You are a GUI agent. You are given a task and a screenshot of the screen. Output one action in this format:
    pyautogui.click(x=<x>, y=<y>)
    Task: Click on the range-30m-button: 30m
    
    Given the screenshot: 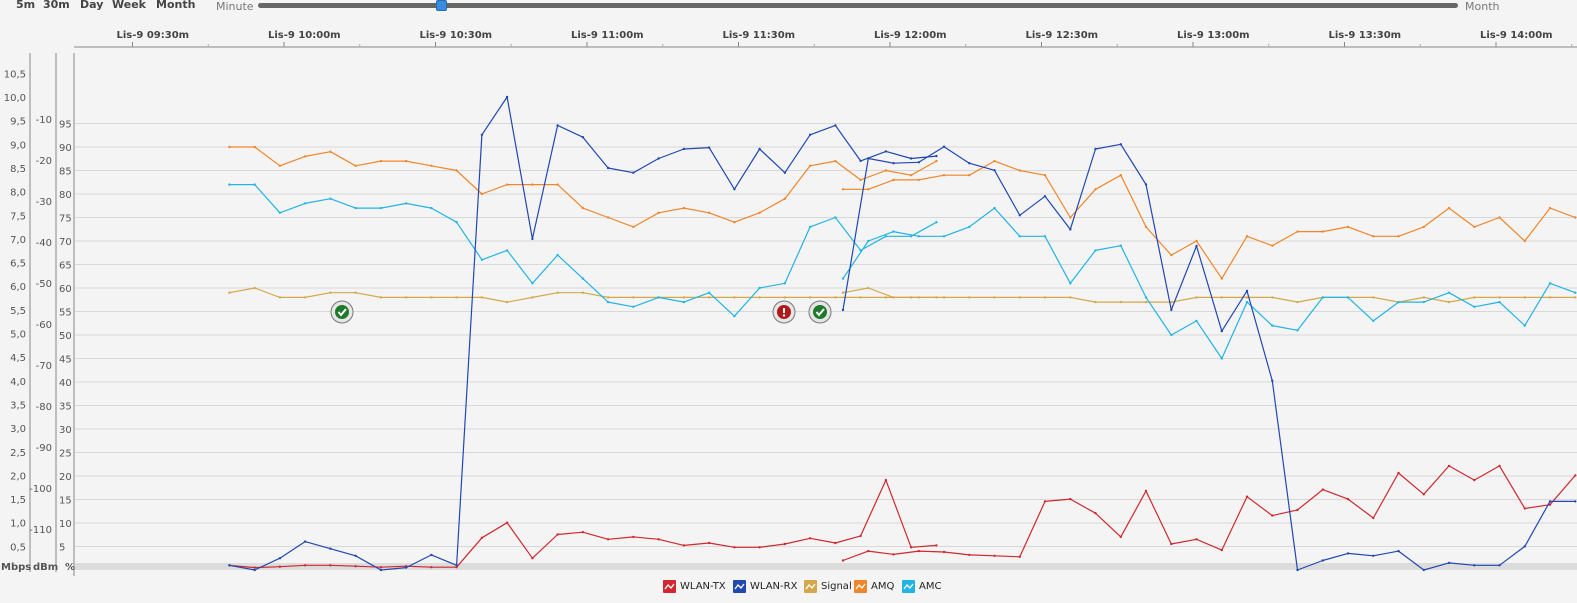 What is the action you would take?
    pyautogui.click(x=56, y=5)
    